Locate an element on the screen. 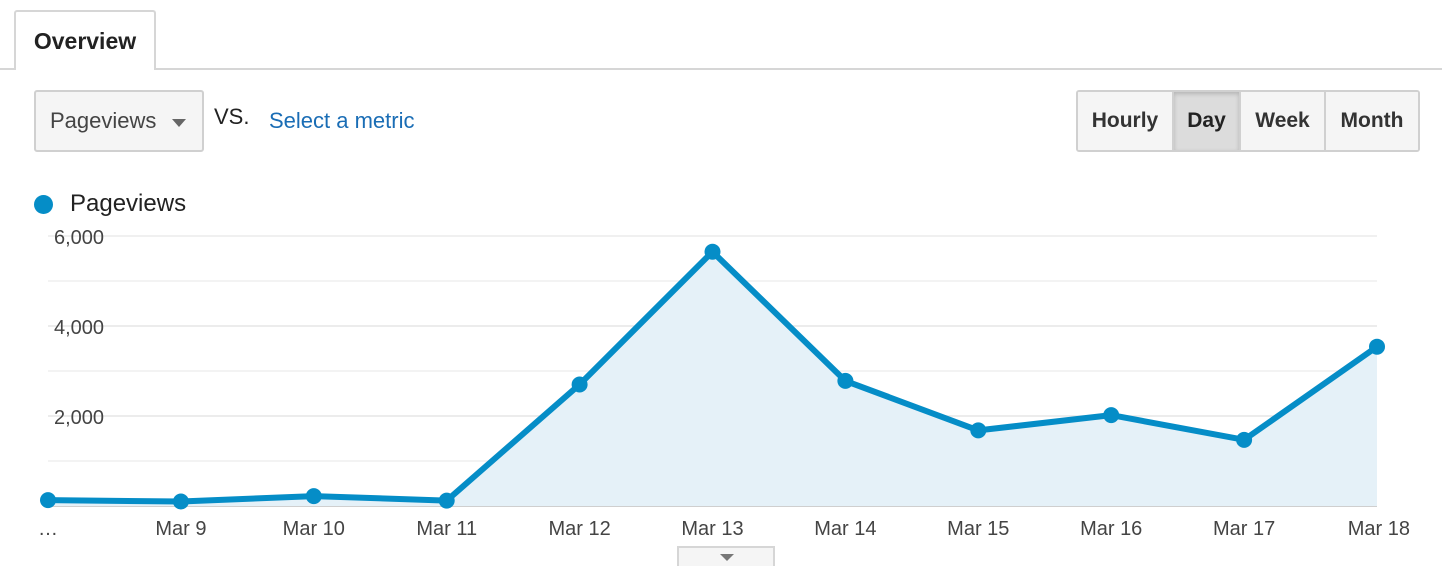 This screenshot has height=566, width=1442. x-tick-label: Mar 16 is located at coordinates (1111, 529).